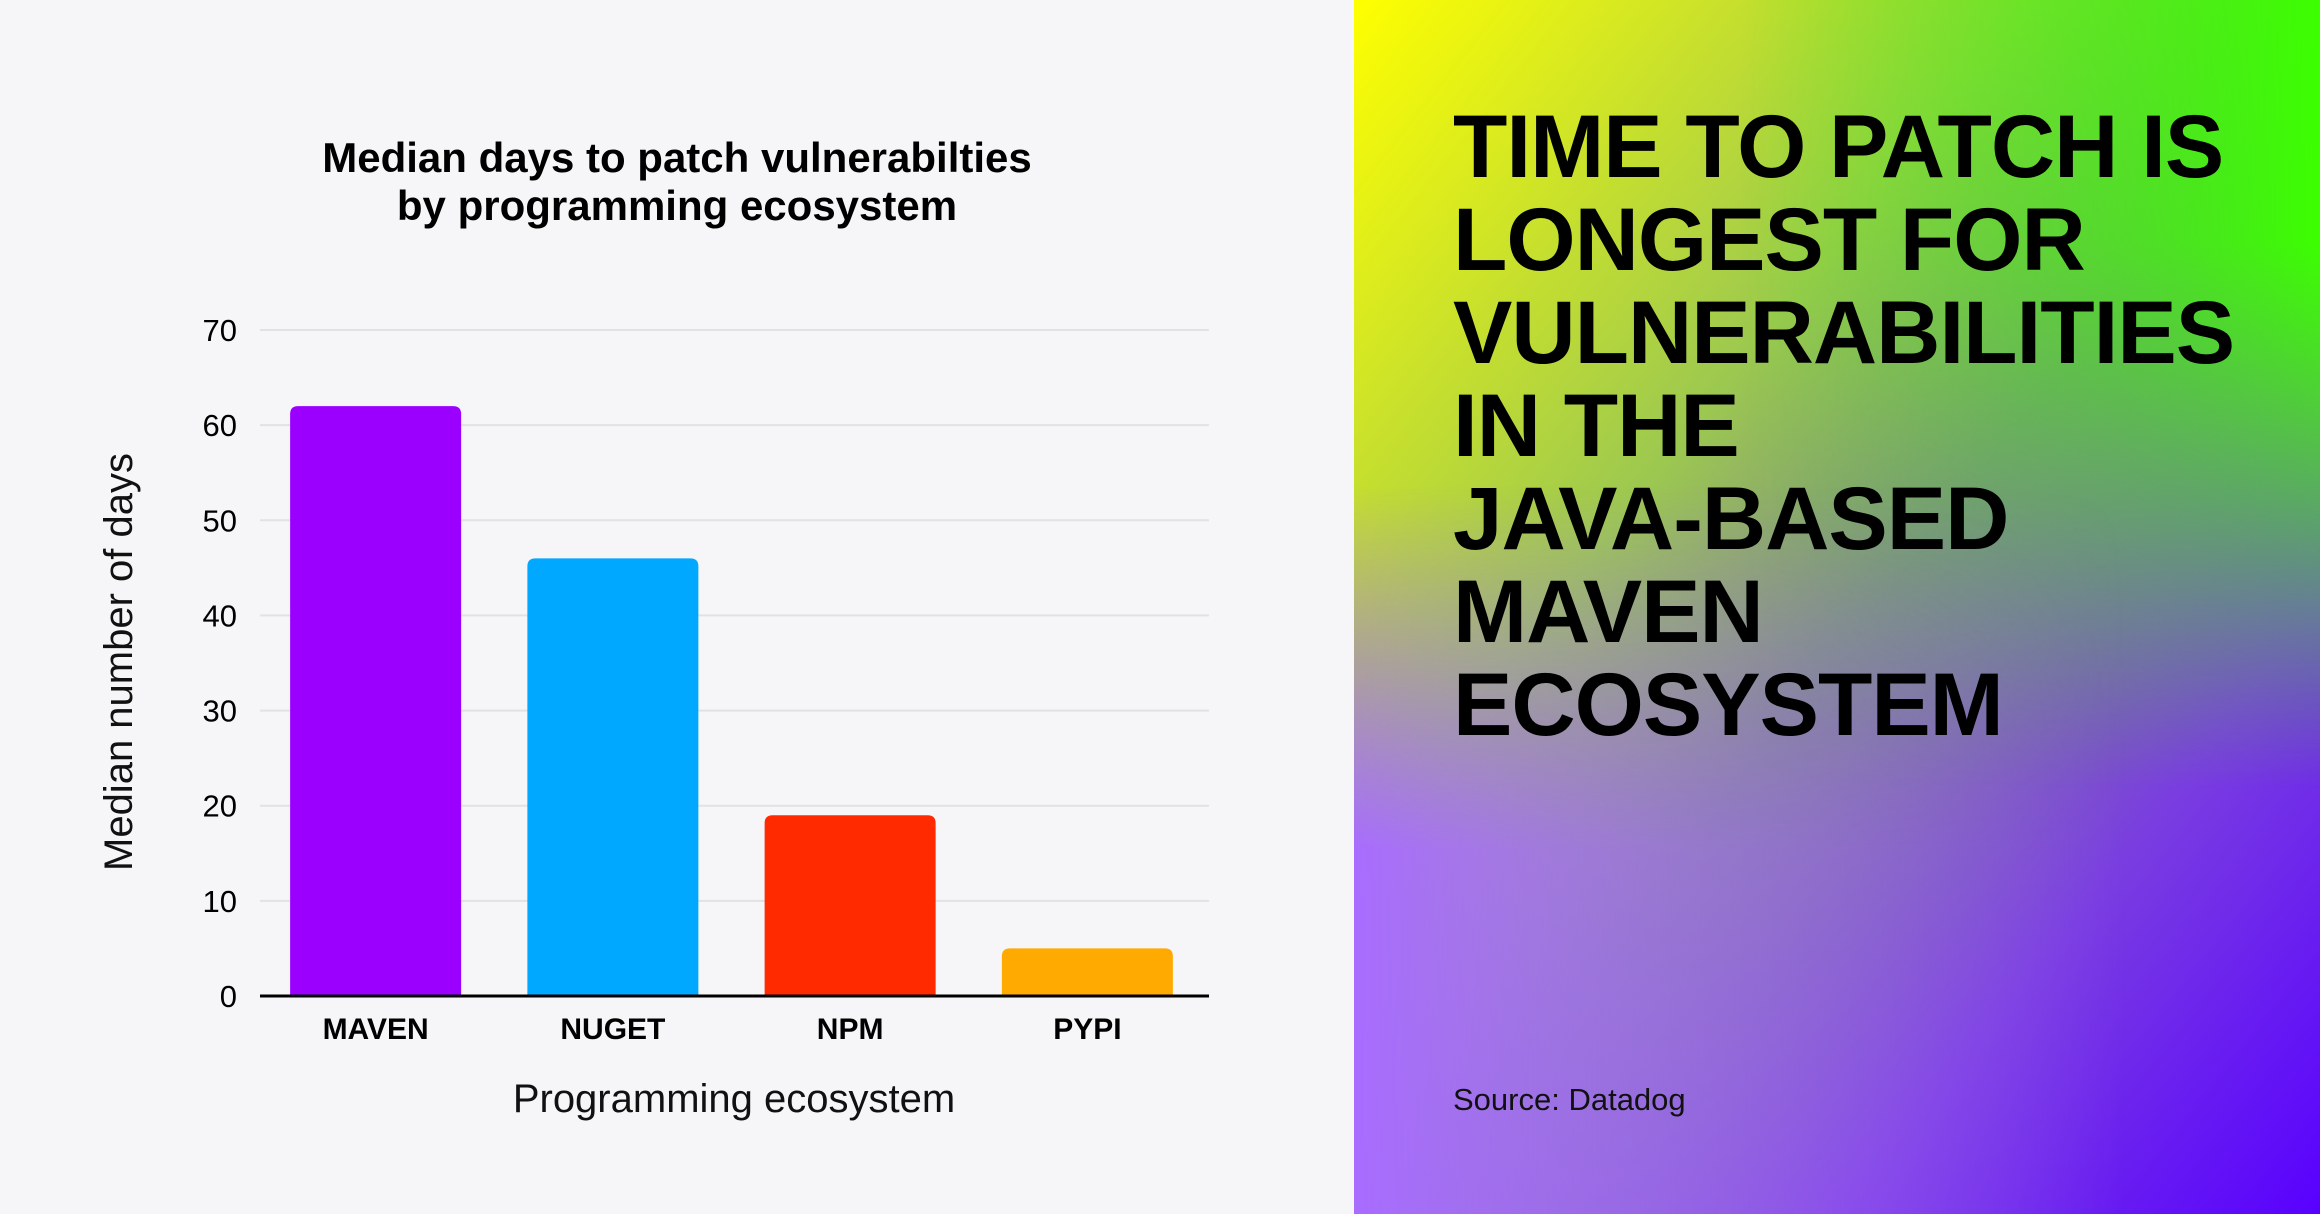 Image resolution: width=2320 pixels, height=1214 pixels. Describe the element at coordinates (612, 1029) in the screenshot. I see `x-tick-label: NUGET` at that location.